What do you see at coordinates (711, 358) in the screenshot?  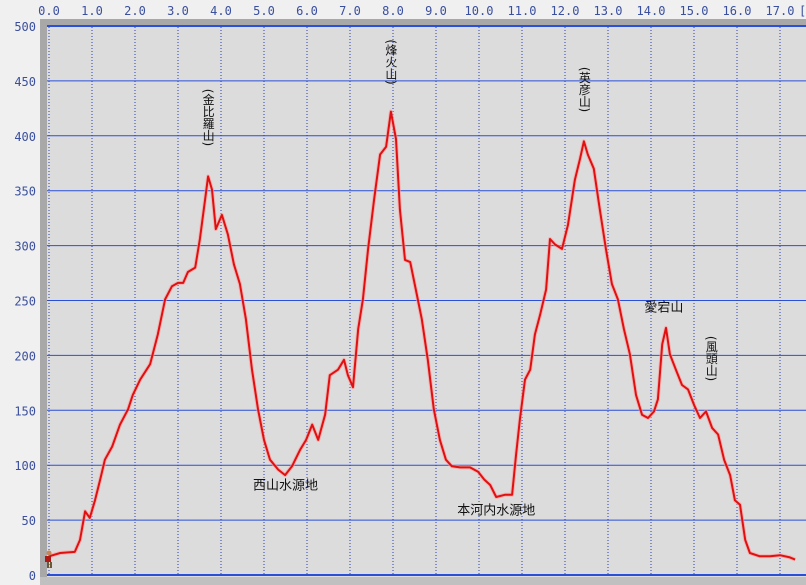 I see `peak-label: (風頭山)` at bounding box center [711, 358].